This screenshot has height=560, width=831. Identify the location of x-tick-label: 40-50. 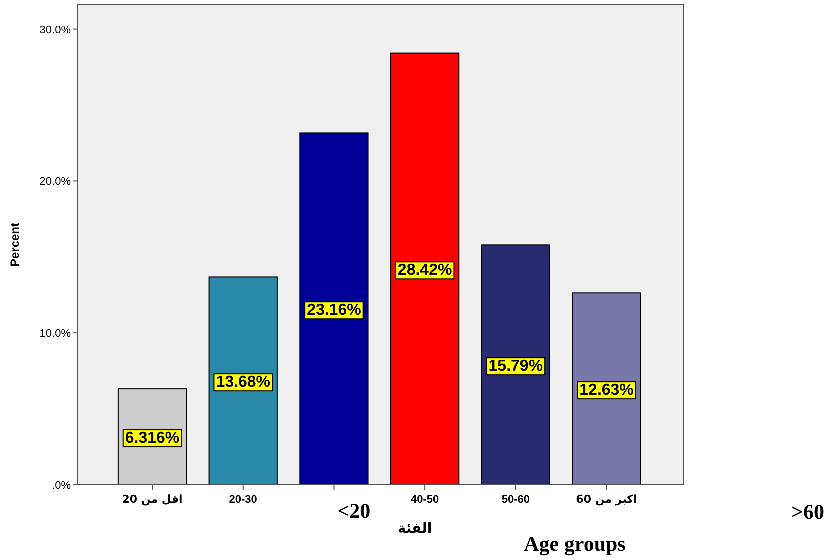
(425, 500).